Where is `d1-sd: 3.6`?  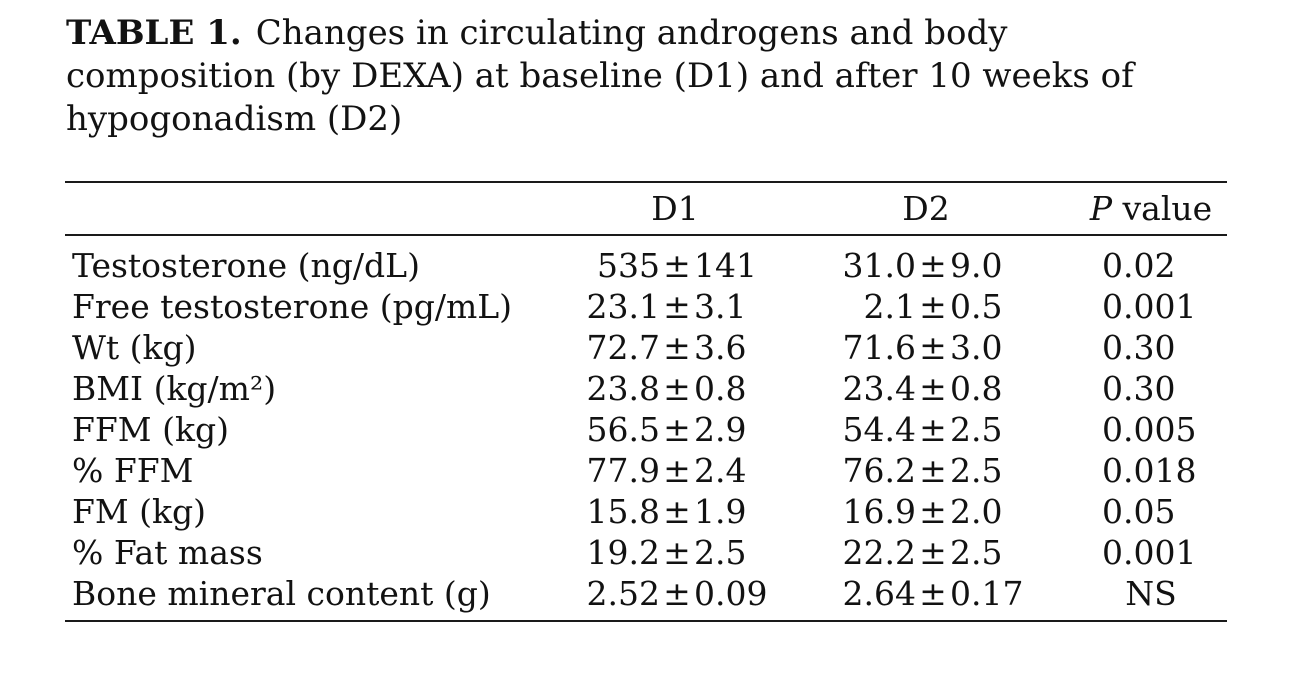 d1-sd: 3.6 is located at coordinates (720, 347).